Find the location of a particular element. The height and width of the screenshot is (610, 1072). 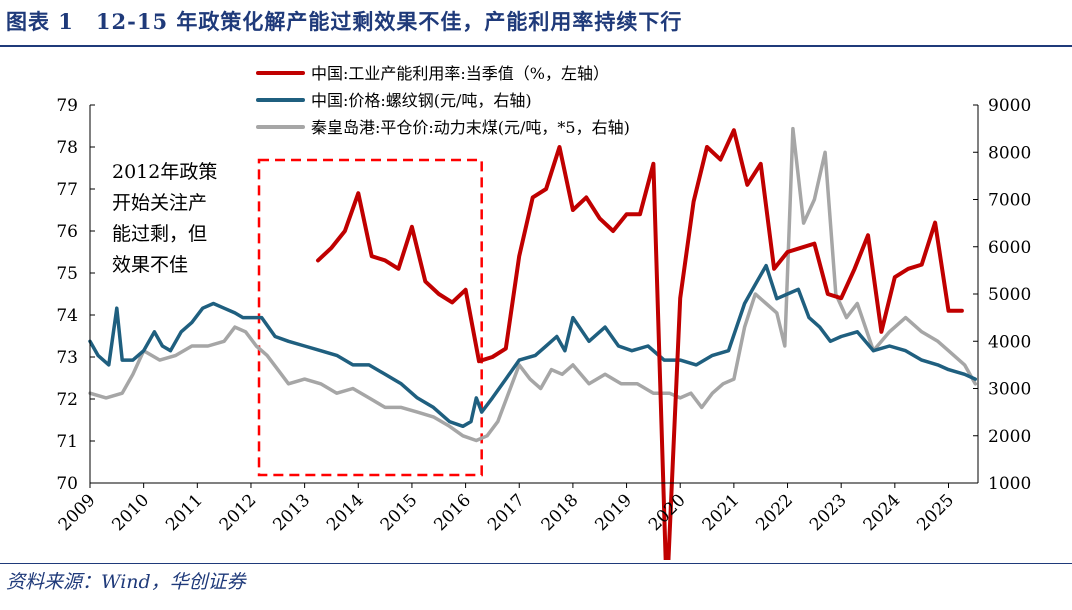

legend-label-coal: 秦皇岛港:平仓价:动力末煤(元/吨，*5，右轴) is located at coordinates (470, 127).